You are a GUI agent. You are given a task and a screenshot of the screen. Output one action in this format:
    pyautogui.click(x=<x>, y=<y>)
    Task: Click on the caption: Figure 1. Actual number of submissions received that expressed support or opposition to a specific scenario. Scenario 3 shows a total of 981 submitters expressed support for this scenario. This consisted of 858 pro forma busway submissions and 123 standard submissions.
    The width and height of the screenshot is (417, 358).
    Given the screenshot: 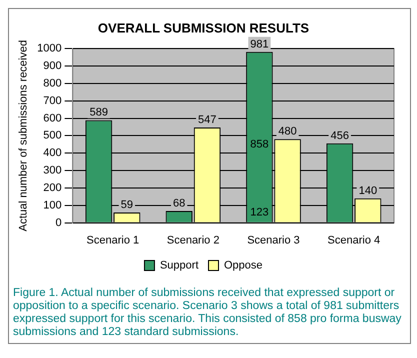 What is the action you would take?
    pyautogui.click(x=207, y=313)
    